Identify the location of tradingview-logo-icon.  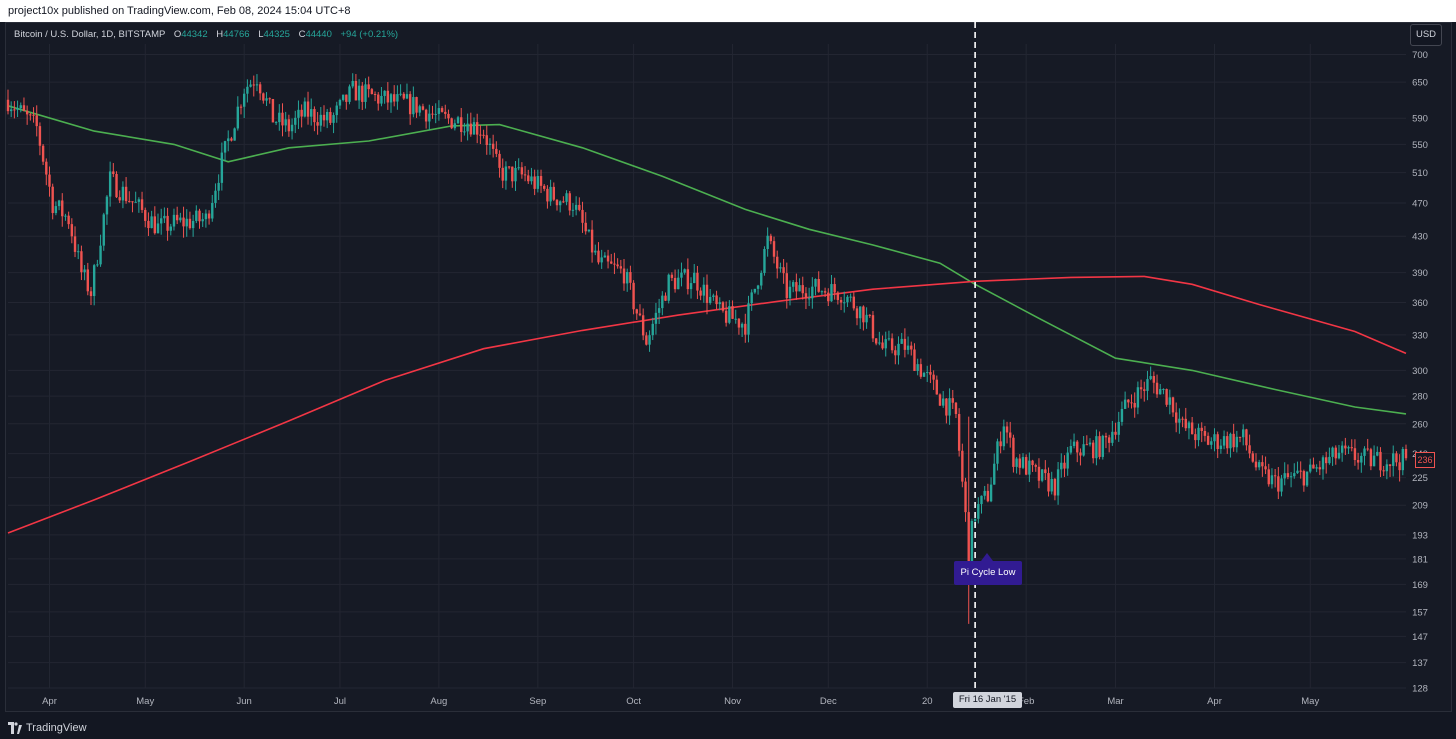
(15, 728).